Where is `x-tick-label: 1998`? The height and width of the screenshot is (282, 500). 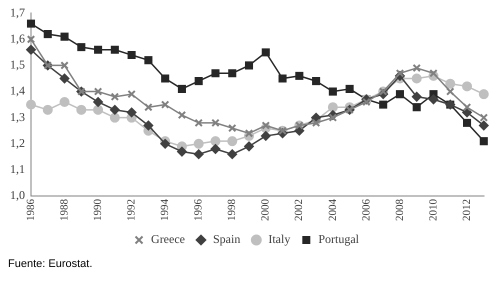
x-tick-label: 1998 is located at coordinates (232, 209).